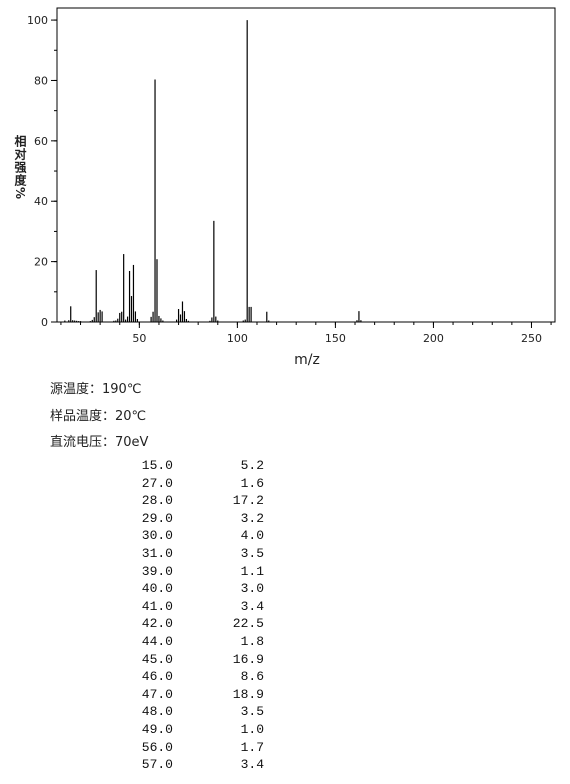 This screenshot has width=570, height=784. I want to click on x-tick-label: 250, so click(531, 338).